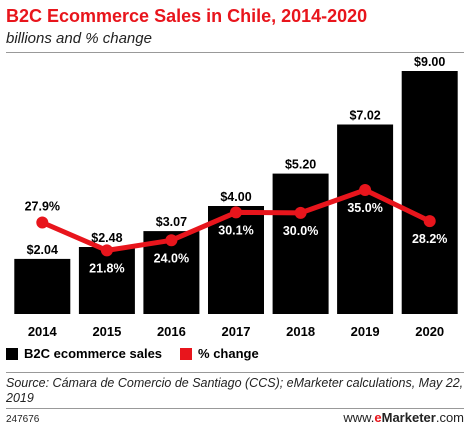 The image size is (470, 430). What do you see at coordinates (429, 221) in the screenshot?
I see `change-point-2020` at bounding box center [429, 221].